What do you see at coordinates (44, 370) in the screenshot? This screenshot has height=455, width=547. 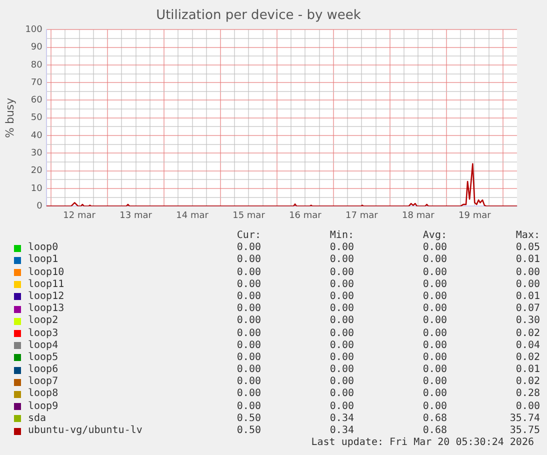 I see `legend-label: loop6` at bounding box center [44, 370].